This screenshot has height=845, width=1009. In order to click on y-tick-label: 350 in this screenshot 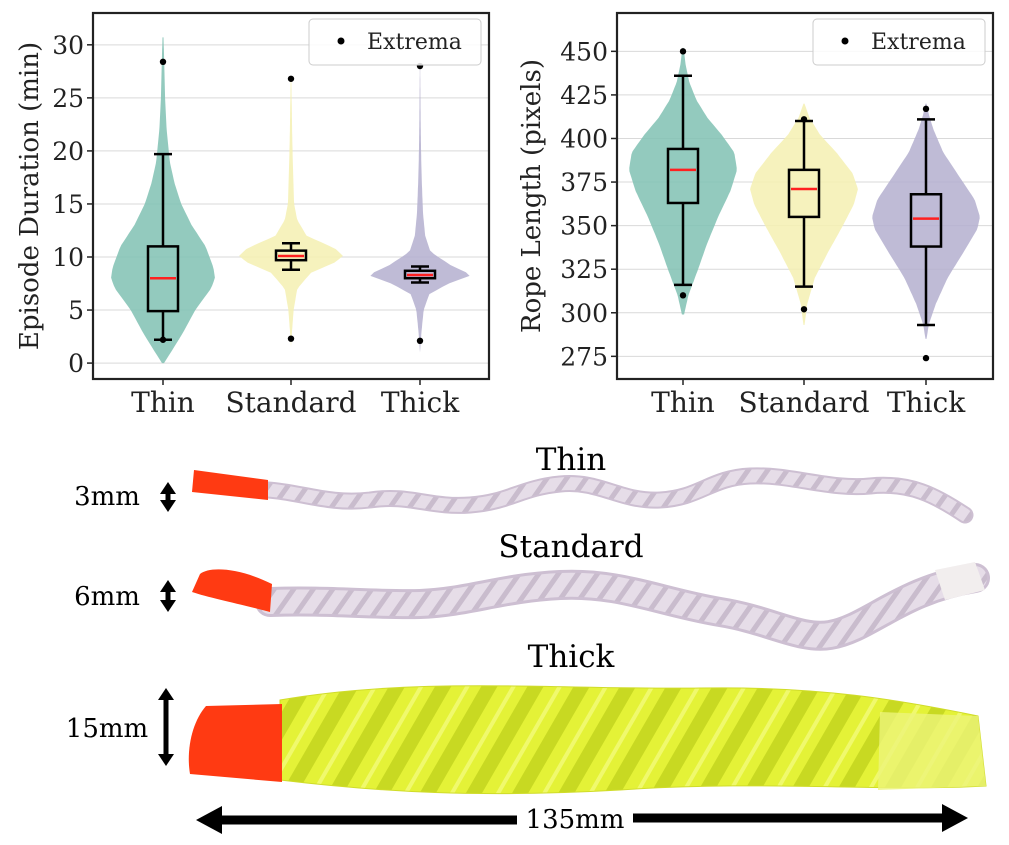, I will do `click(584, 226)`.